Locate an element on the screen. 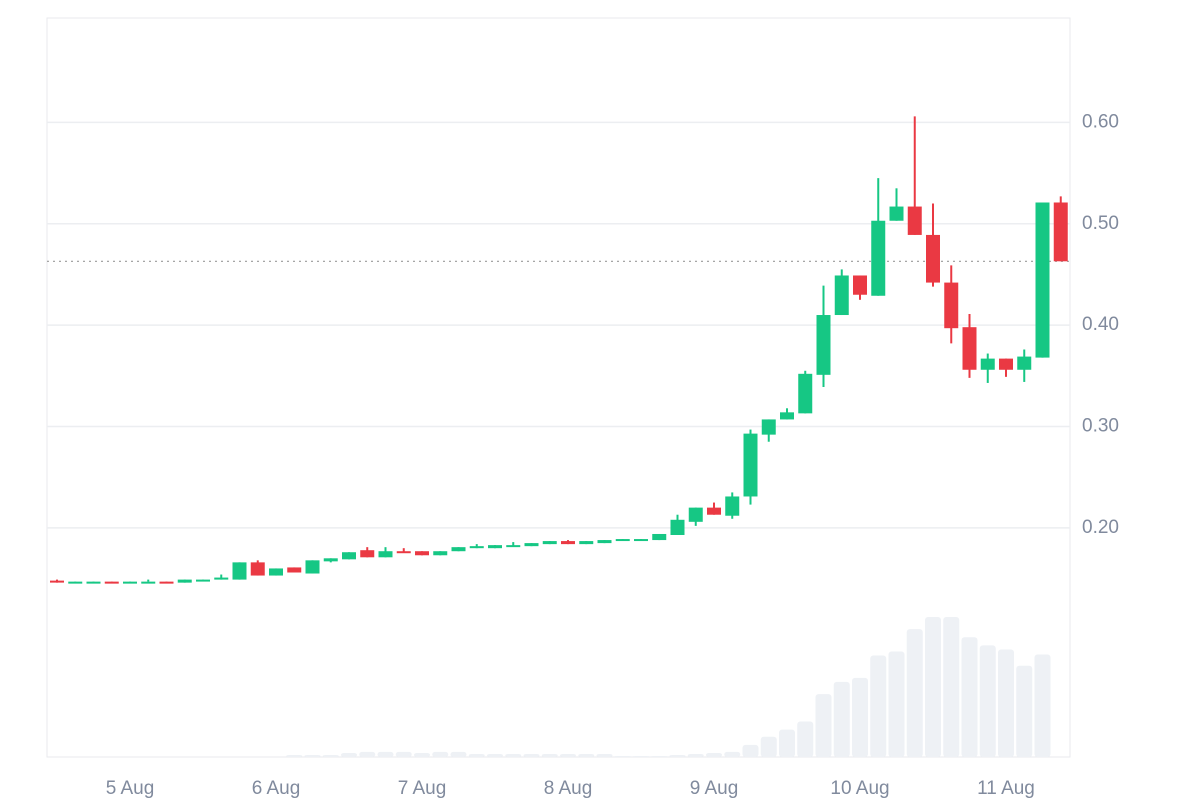  x-tick-label: 6 Aug is located at coordinates (276, 788).